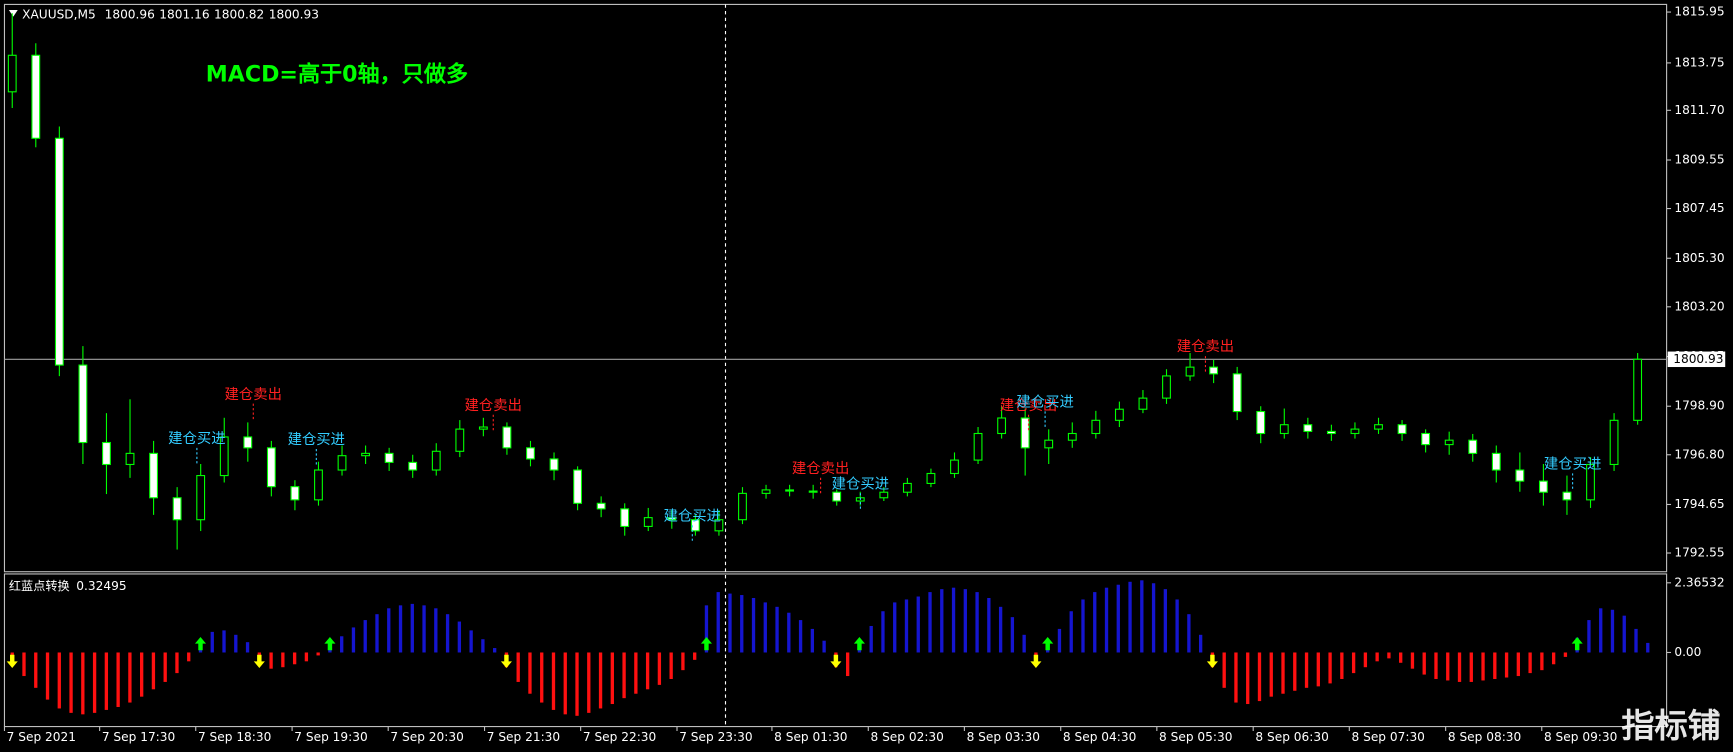  I want to click on indicator-value: 0.32495, so click(101, 586).